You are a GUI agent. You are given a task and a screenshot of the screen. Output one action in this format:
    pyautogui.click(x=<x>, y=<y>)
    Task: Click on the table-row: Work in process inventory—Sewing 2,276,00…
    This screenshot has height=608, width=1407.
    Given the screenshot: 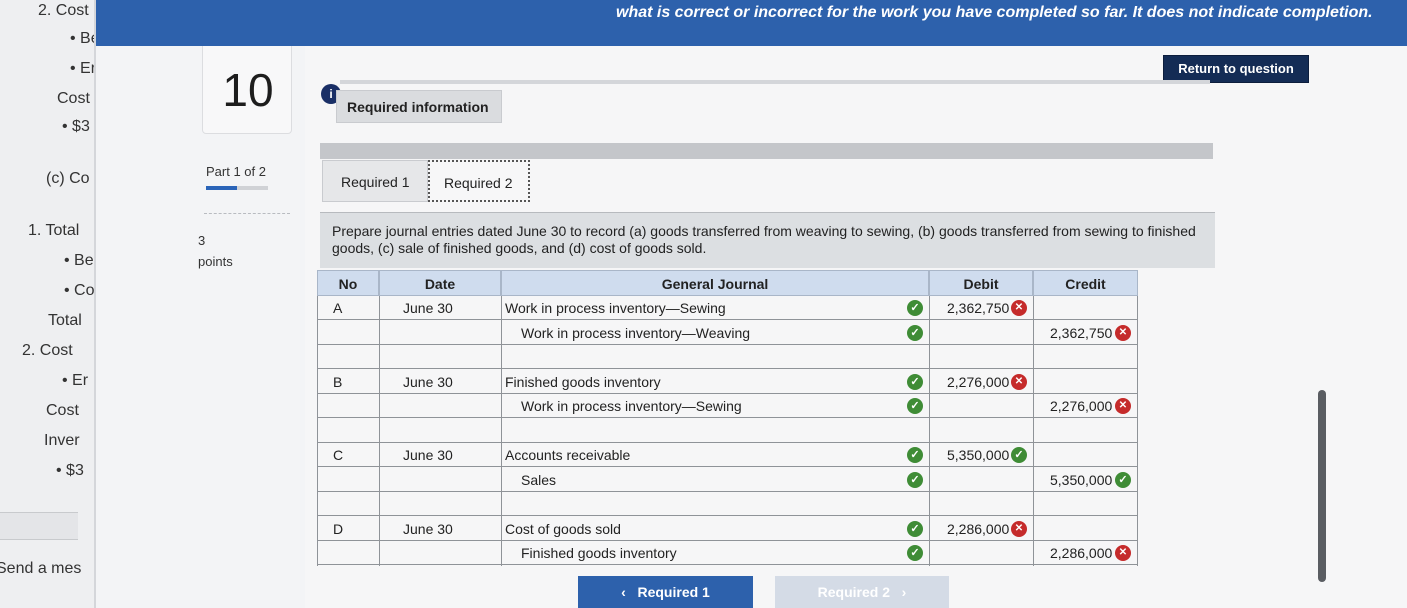 What is the action you would take?
    pyautogui.click(x=727, y=406)
    